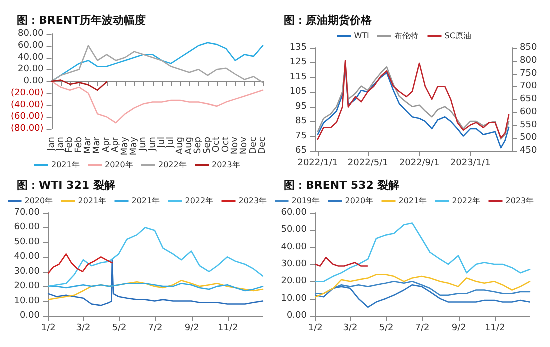 The height and width of the screenshot is (347, 550). I want to click on y2-tick-label: 750, so click(529, 73).